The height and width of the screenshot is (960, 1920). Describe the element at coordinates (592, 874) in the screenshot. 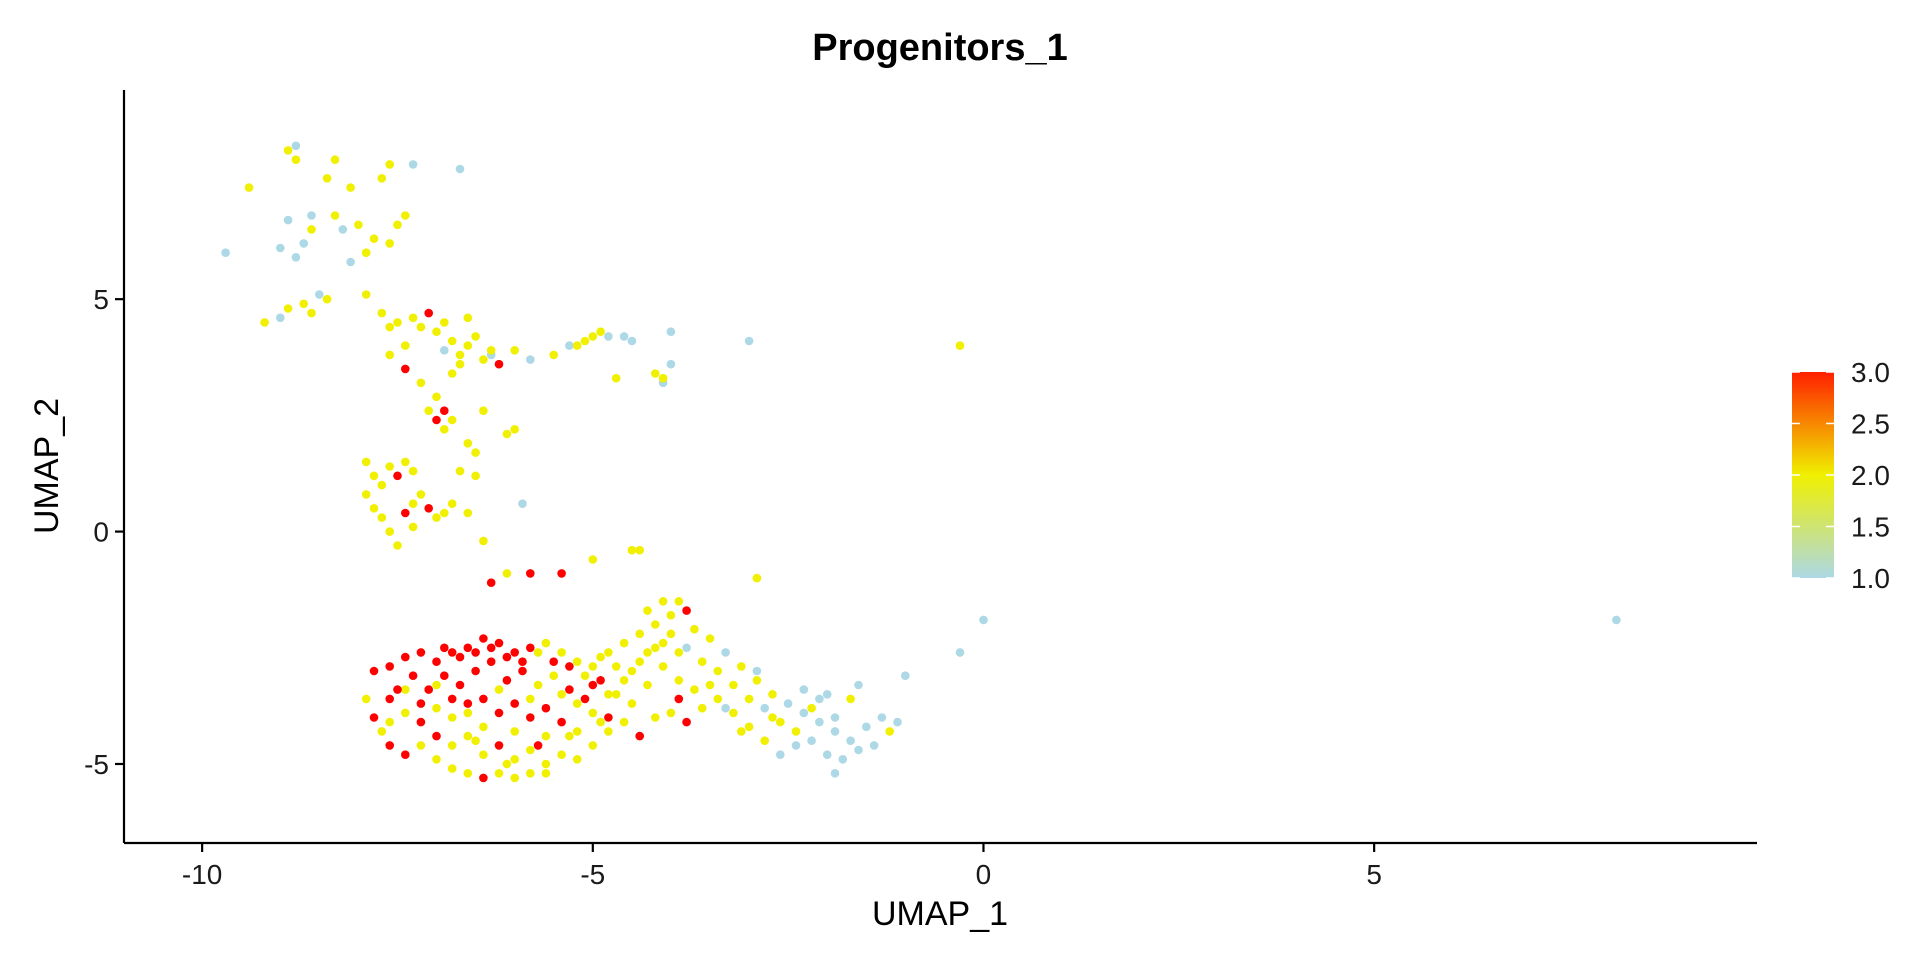

I see `x-tick-label: -5` at that location.